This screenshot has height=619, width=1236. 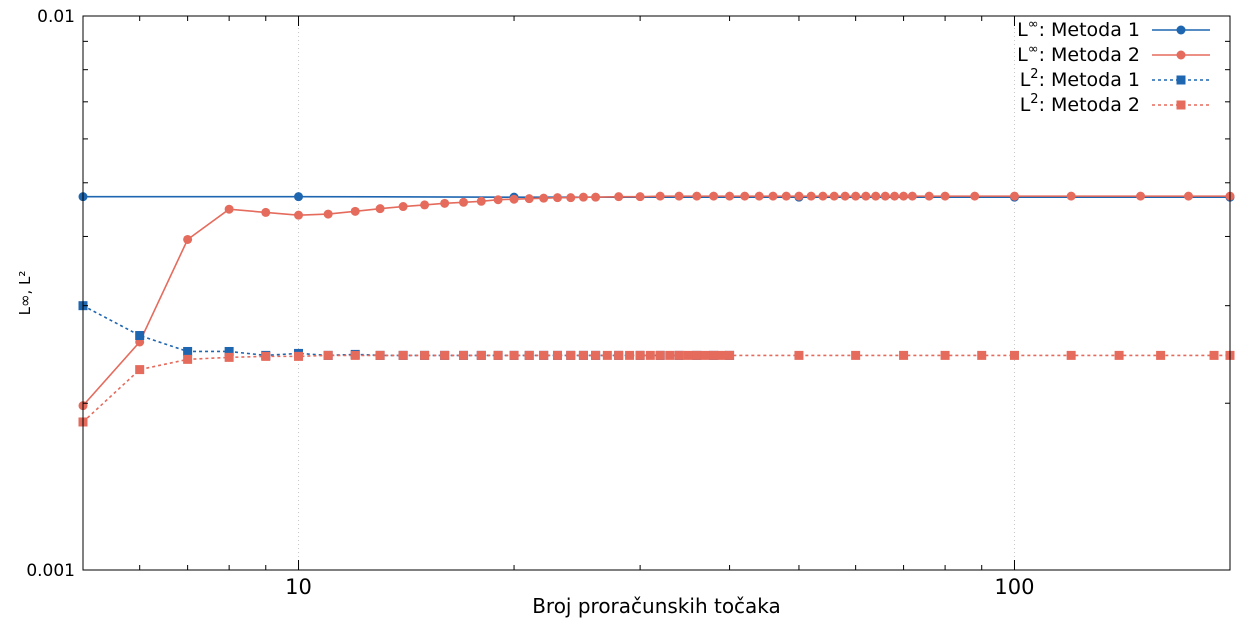 I want to click on series-1-point, so click(x=299, y=197).